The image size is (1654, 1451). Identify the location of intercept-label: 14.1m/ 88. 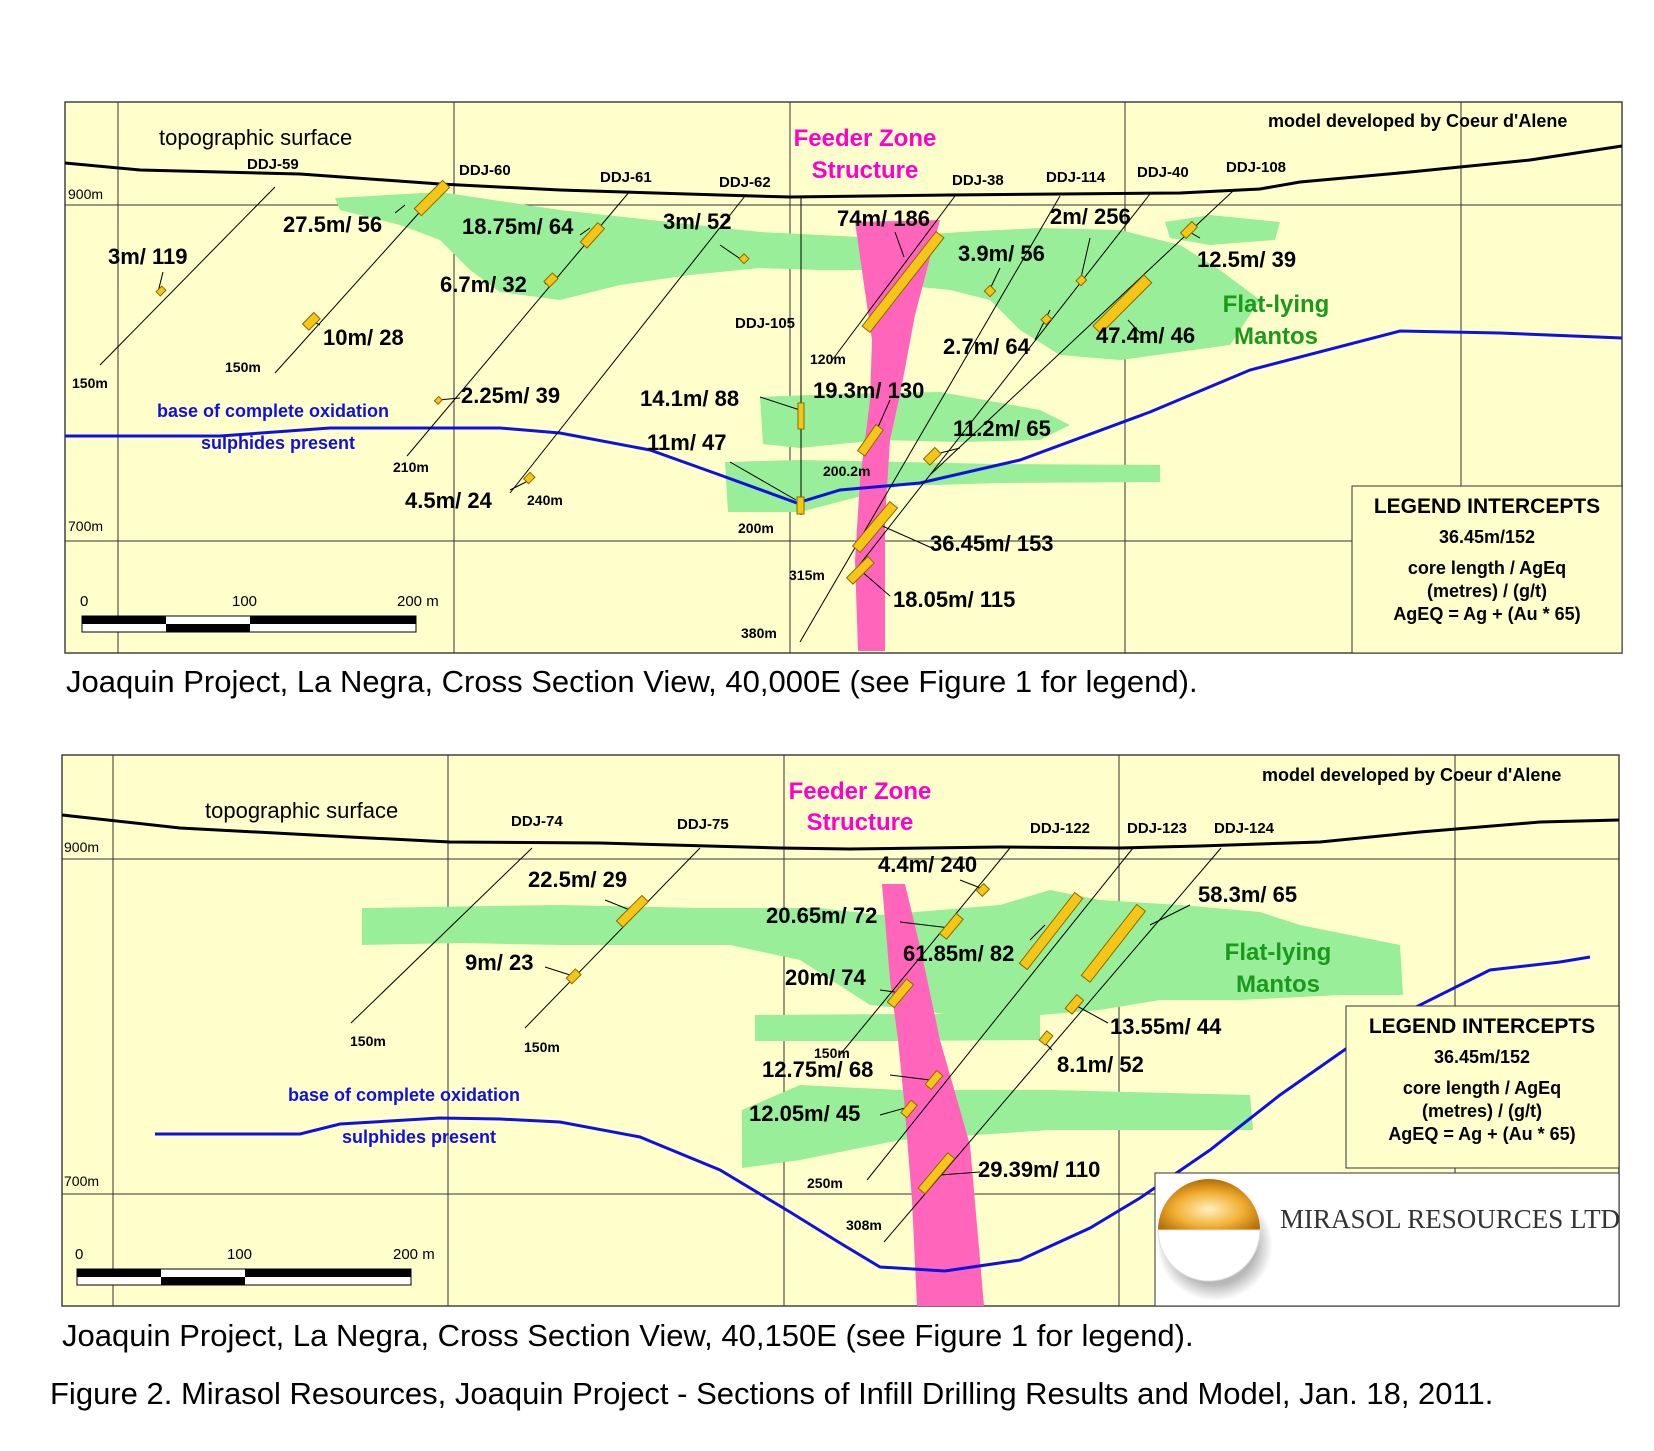
(689, 398).